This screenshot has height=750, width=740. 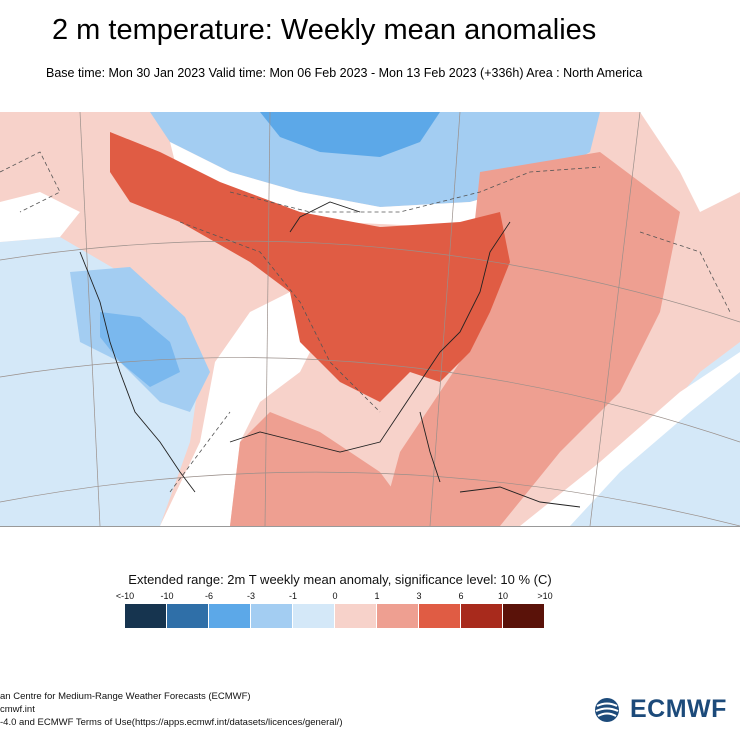 I want to click on canada-cold-core, so click(x=350, y=134).